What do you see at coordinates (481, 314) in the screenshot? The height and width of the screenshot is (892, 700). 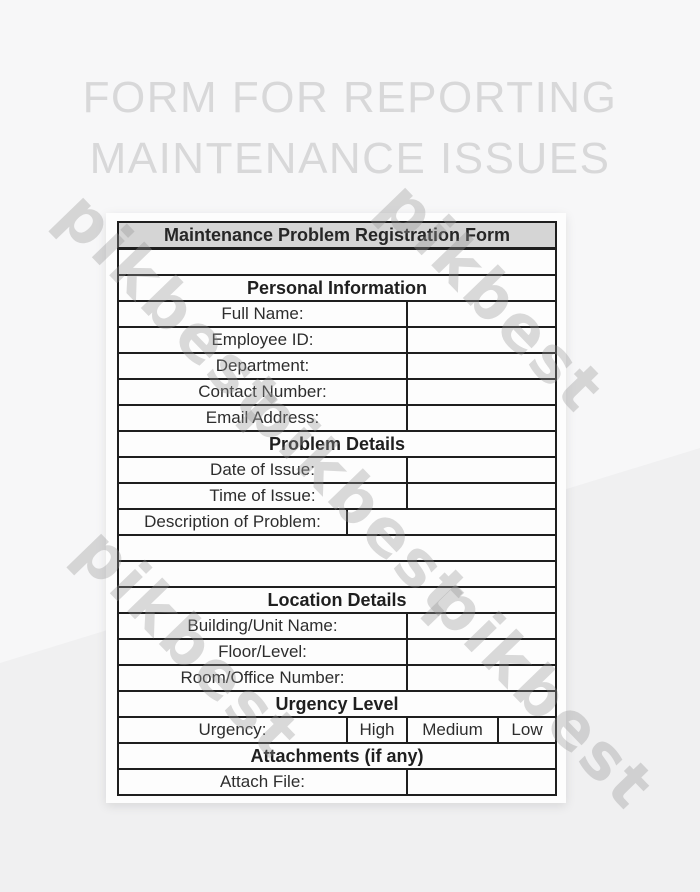 I see `full-name-input-cell` at bounding box center [481, 314].